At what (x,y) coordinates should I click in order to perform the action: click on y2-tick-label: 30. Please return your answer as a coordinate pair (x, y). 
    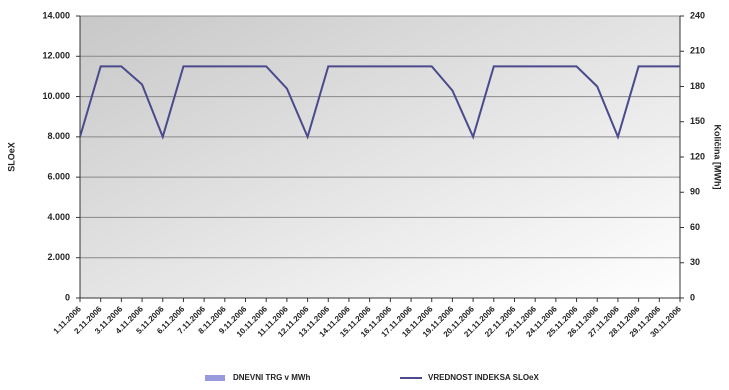
    Looking at the image, I should click on (695, 262).